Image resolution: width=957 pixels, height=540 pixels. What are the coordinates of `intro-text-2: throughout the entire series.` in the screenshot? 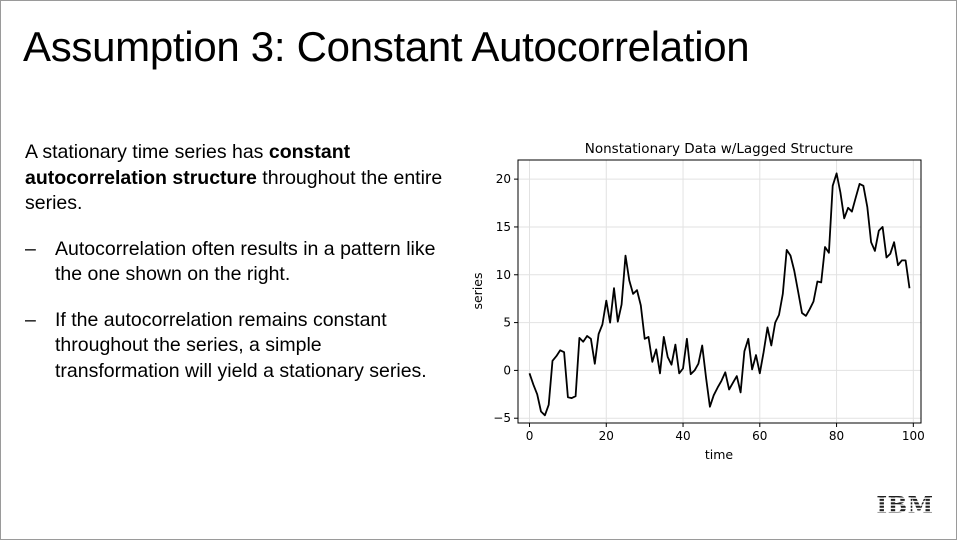 It's located at (234, 190).